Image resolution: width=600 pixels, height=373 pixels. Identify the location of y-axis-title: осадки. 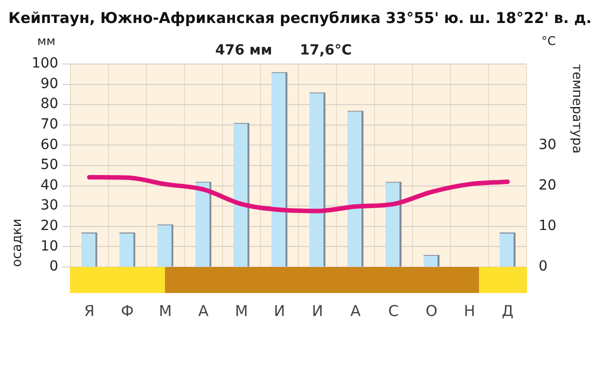
(18, 242).